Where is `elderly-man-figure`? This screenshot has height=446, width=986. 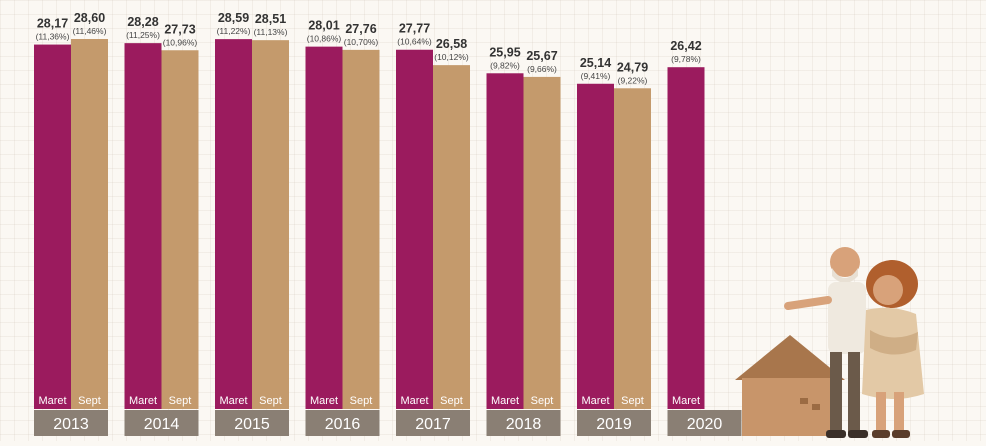 elderly-man-figure is located at coordinates (826, 342).